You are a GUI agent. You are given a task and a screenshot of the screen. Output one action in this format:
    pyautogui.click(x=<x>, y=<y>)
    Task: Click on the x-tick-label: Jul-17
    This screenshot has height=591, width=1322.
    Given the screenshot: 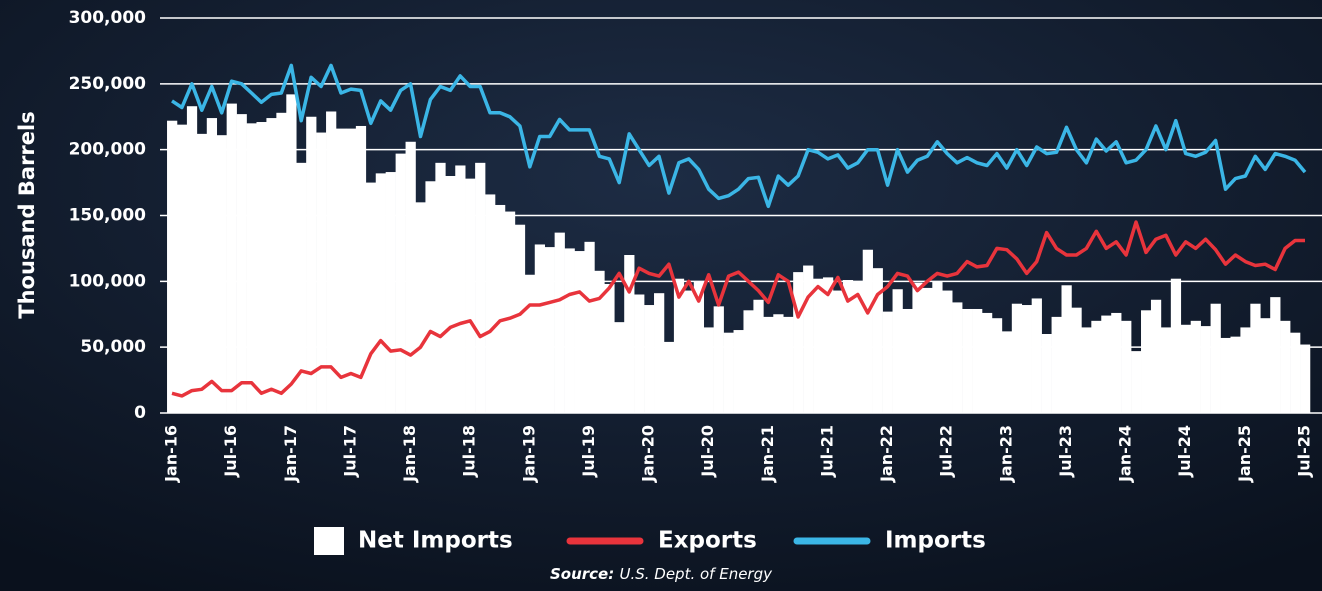 What is the action you would take?
    pyautogui.click(x=349, y=451)
    